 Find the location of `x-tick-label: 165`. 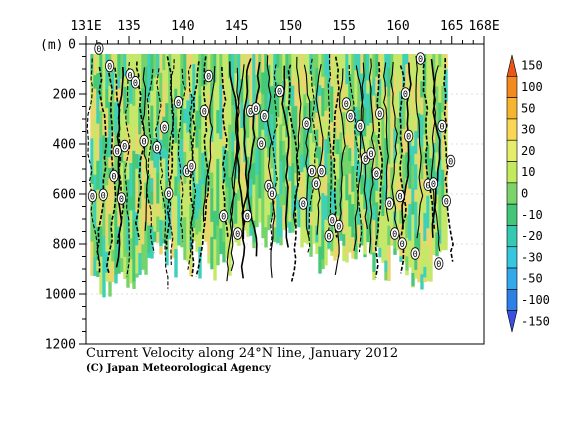

x-tick-label: 165 is located at coordinates (451, 26).